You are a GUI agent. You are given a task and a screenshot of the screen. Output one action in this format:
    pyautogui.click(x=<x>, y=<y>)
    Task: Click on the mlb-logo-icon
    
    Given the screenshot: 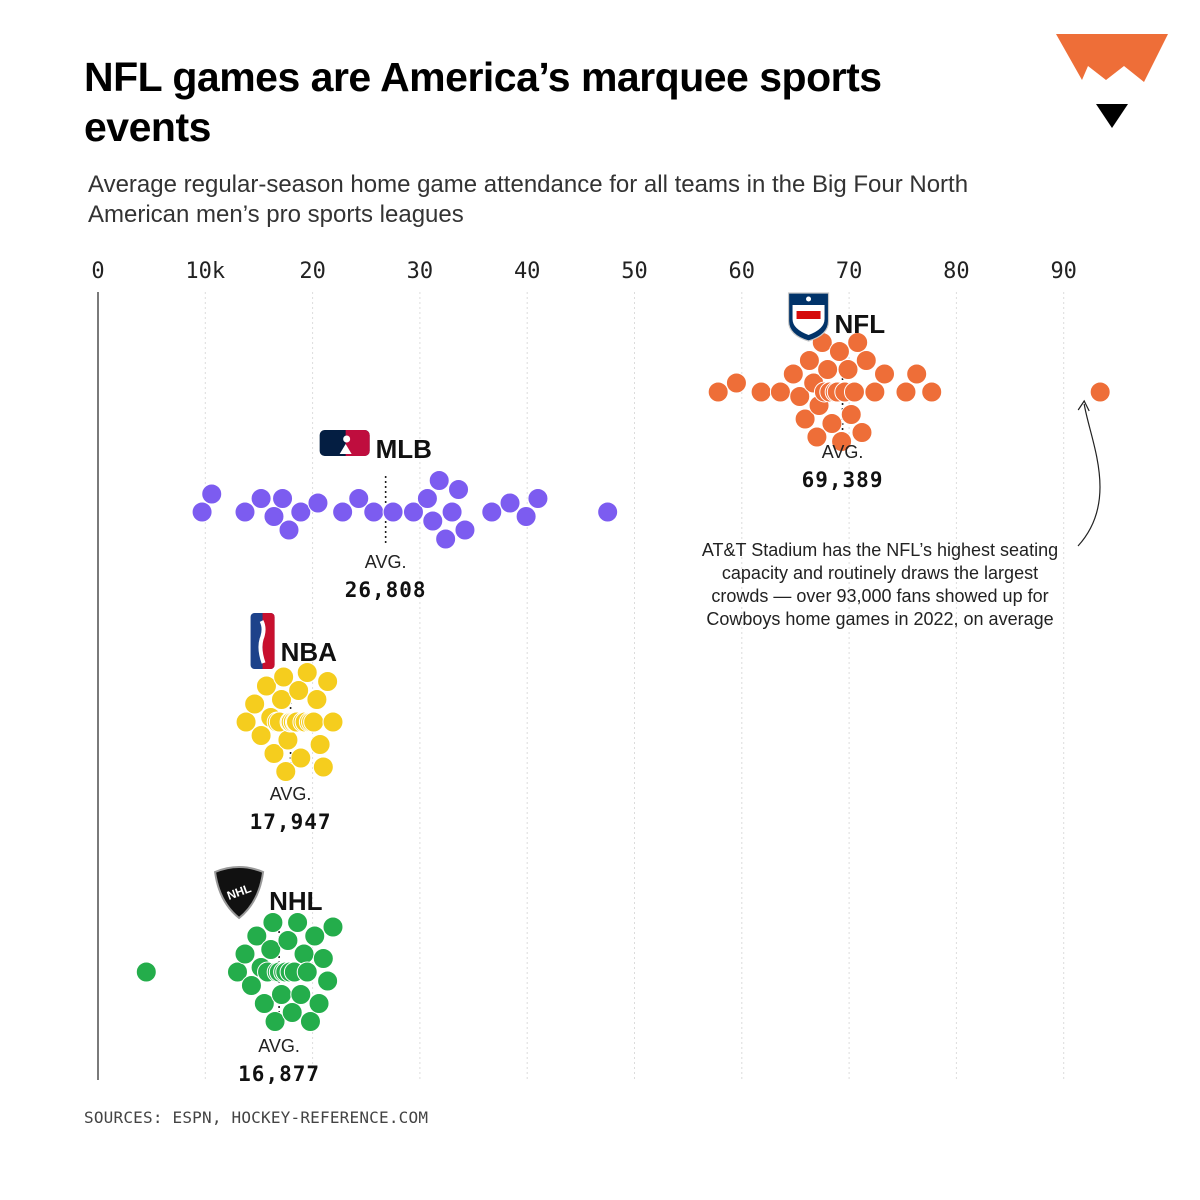 What is the action you would take?
    pyautogui.click(x=344, y=443)
    